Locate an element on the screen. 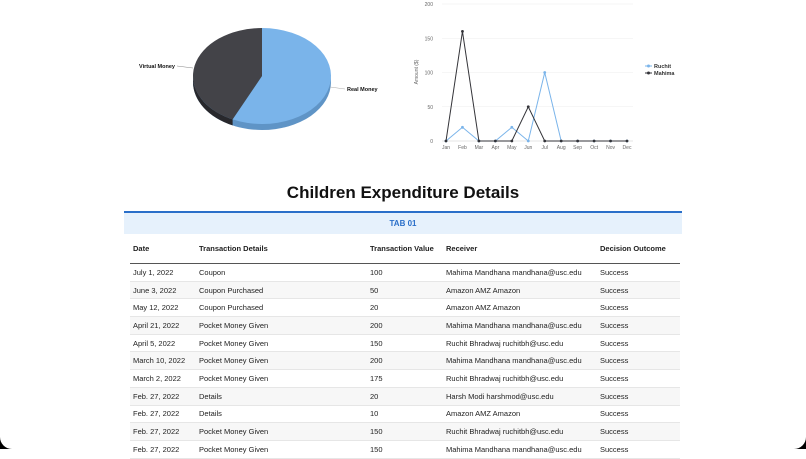 This screenshot has width=806, height=459. cell-transaction-value: 175 is located at coordinates (405, 378).